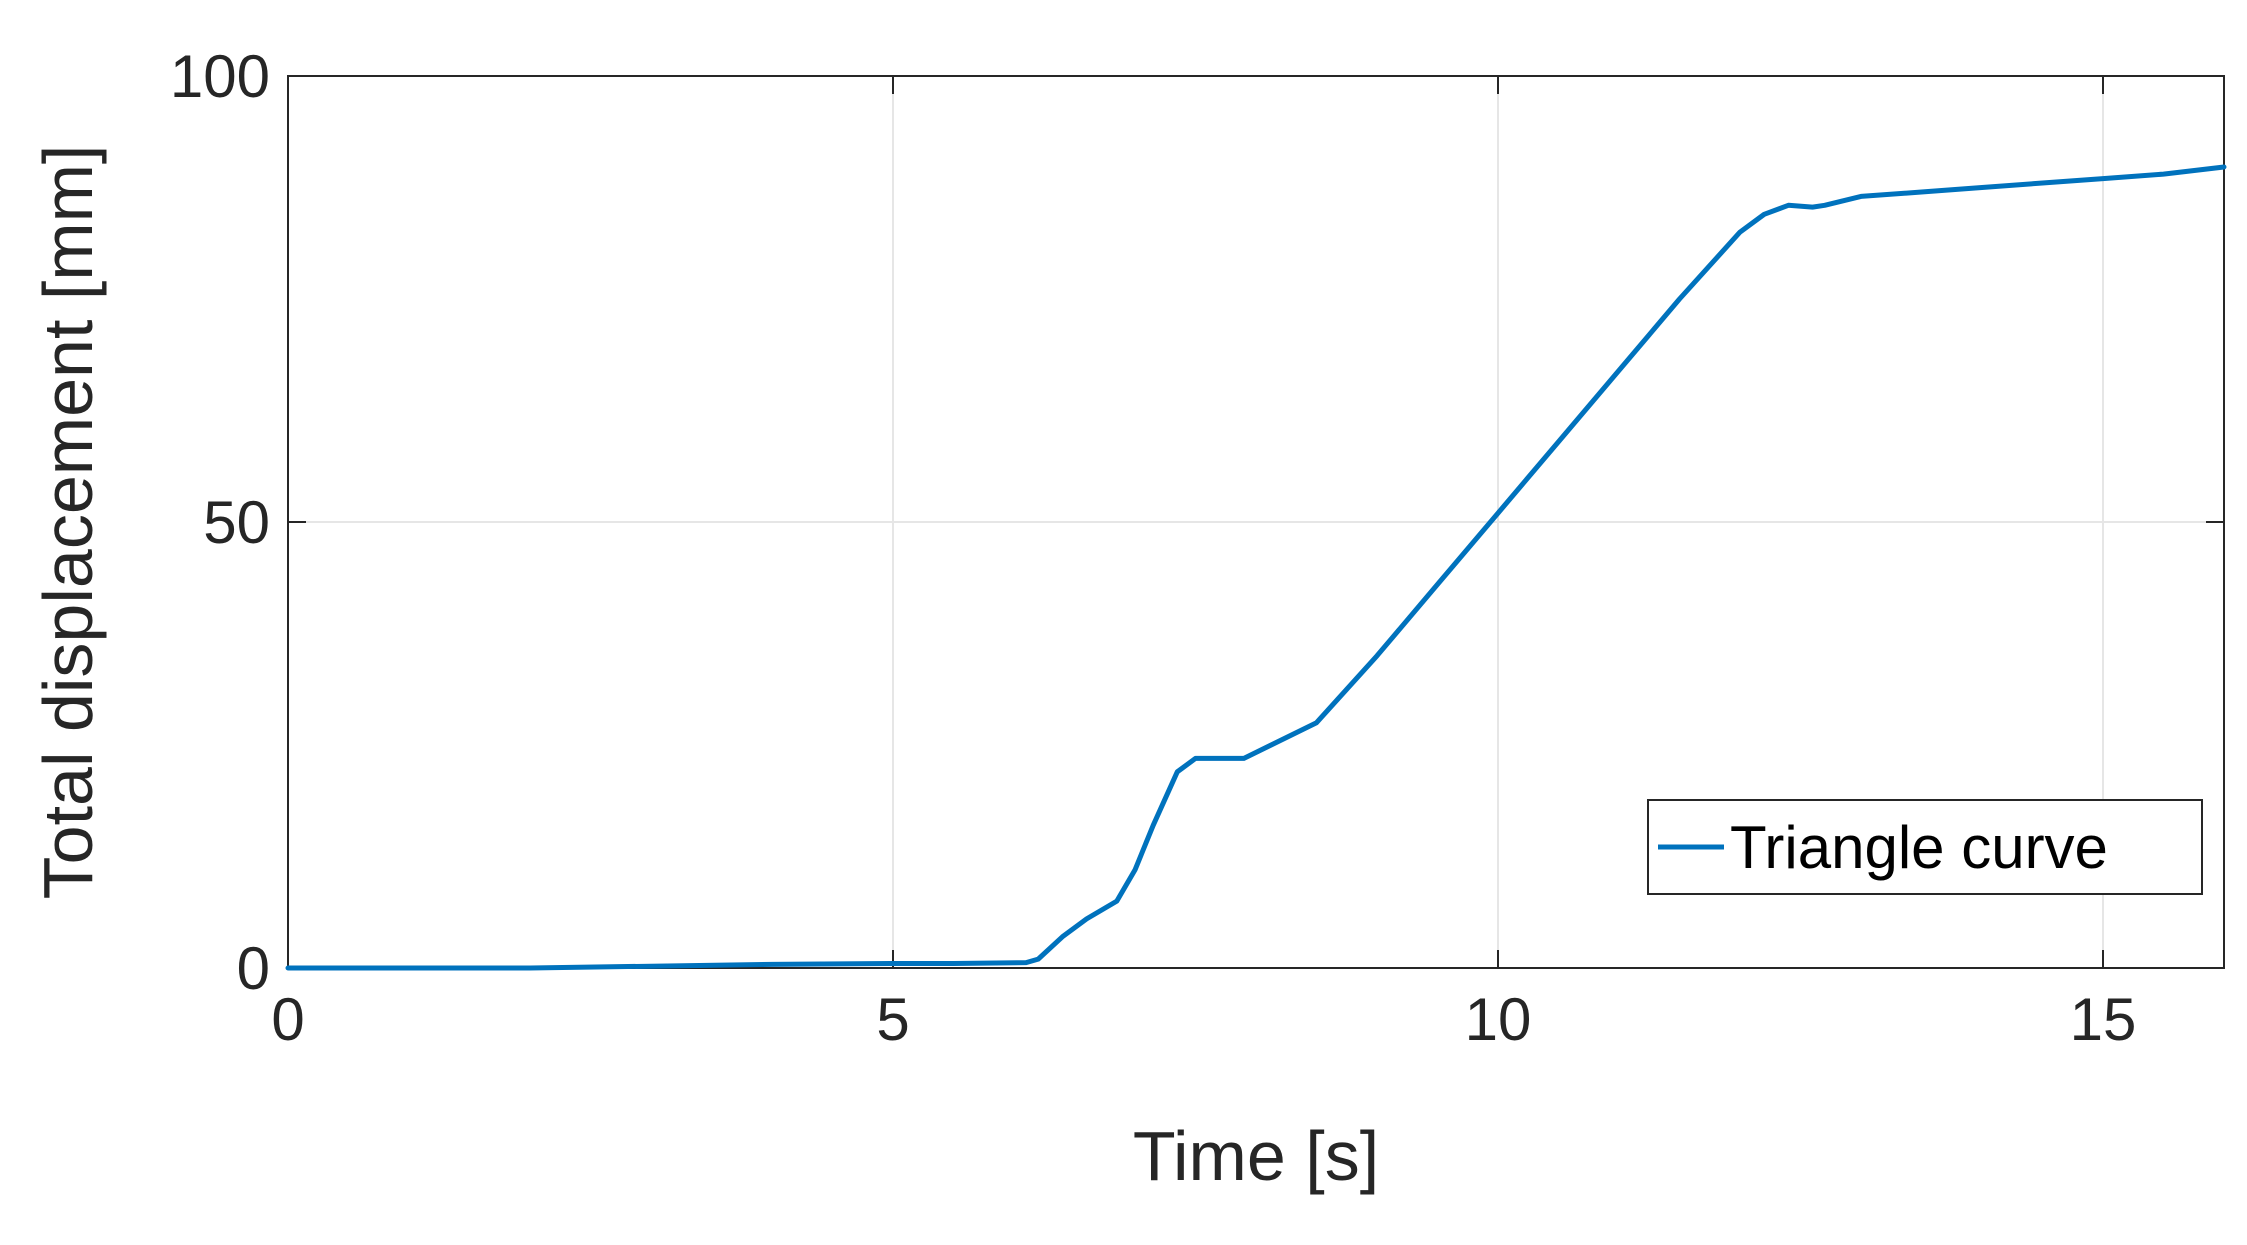  I want to click on y-axis-label: Total displacement [mm], so click(68, 522).